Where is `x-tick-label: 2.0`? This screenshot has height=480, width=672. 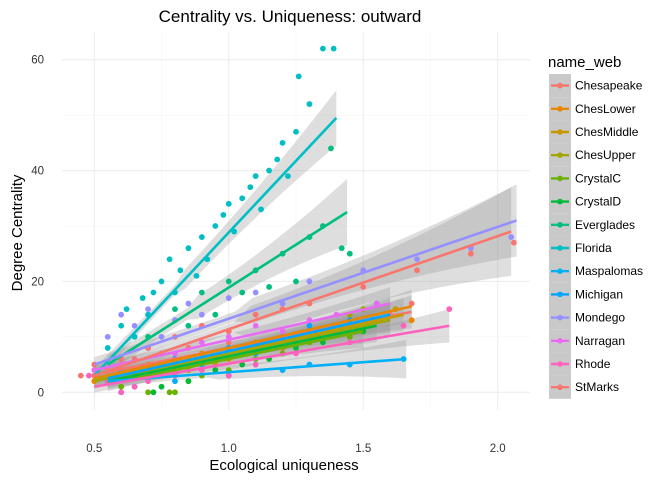
x-tick-label: 2.0 is located at coordinates (498, 449).